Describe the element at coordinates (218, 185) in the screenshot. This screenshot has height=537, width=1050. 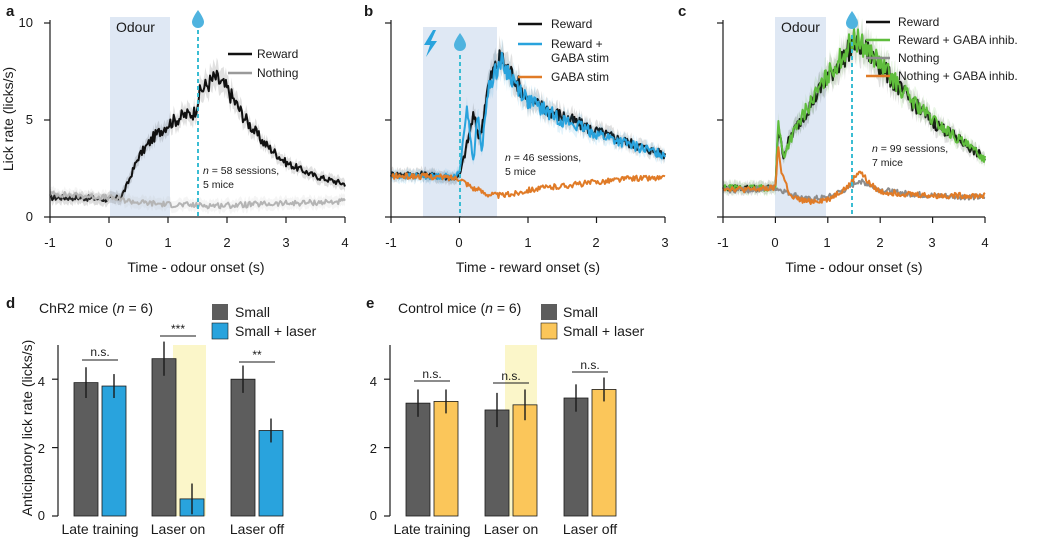
I see `panel-a-annotation-2: 5 mice` at that location.